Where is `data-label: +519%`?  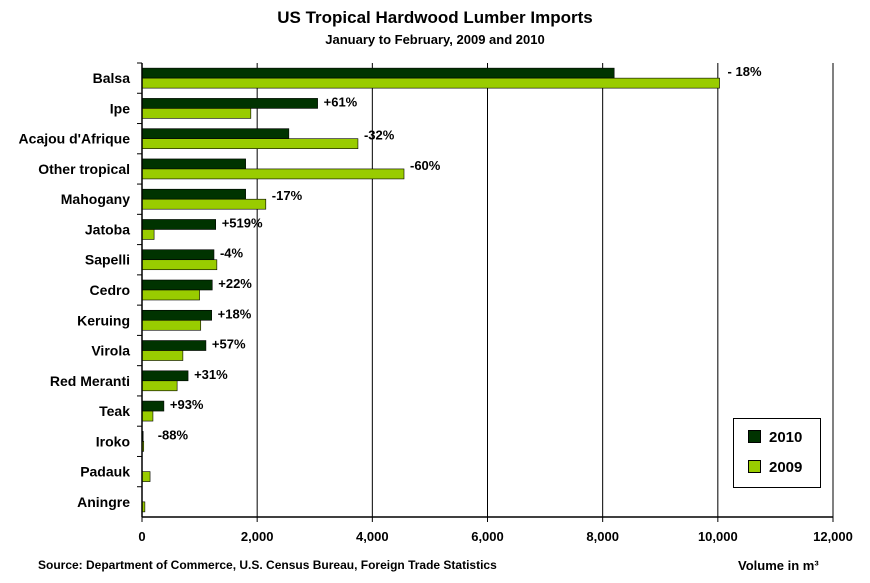 data-label: +519% is located at coordinates (242, 222).